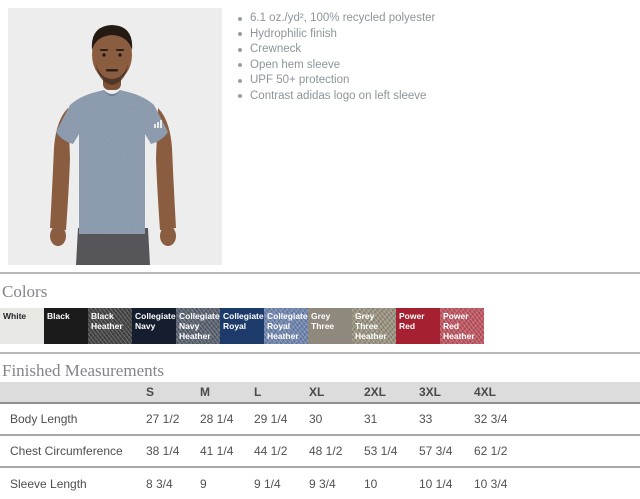  Describe the element at coordinates (391, 450) in the screenshot. I see `measurement-value: 53 1/4` at that location.